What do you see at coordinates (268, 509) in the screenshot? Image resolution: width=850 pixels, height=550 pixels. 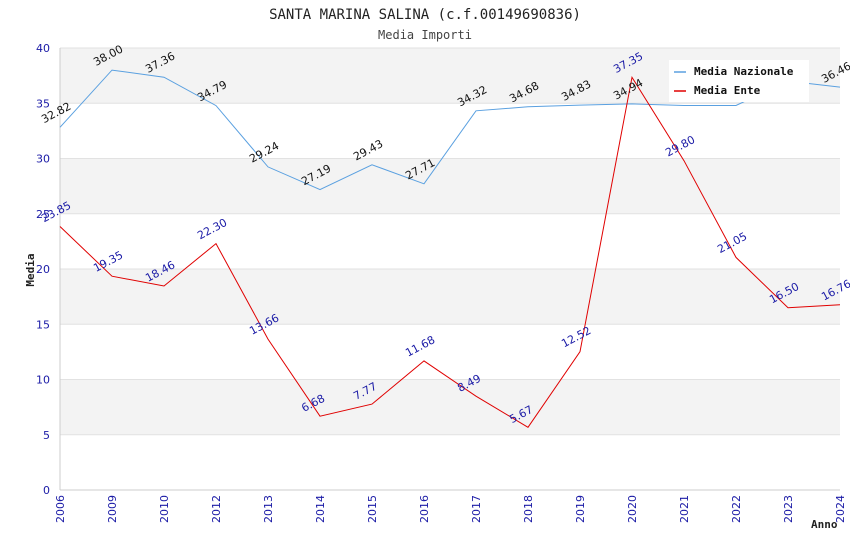 I see `x-tick-label: 2013` at bounding box center [268, 509].